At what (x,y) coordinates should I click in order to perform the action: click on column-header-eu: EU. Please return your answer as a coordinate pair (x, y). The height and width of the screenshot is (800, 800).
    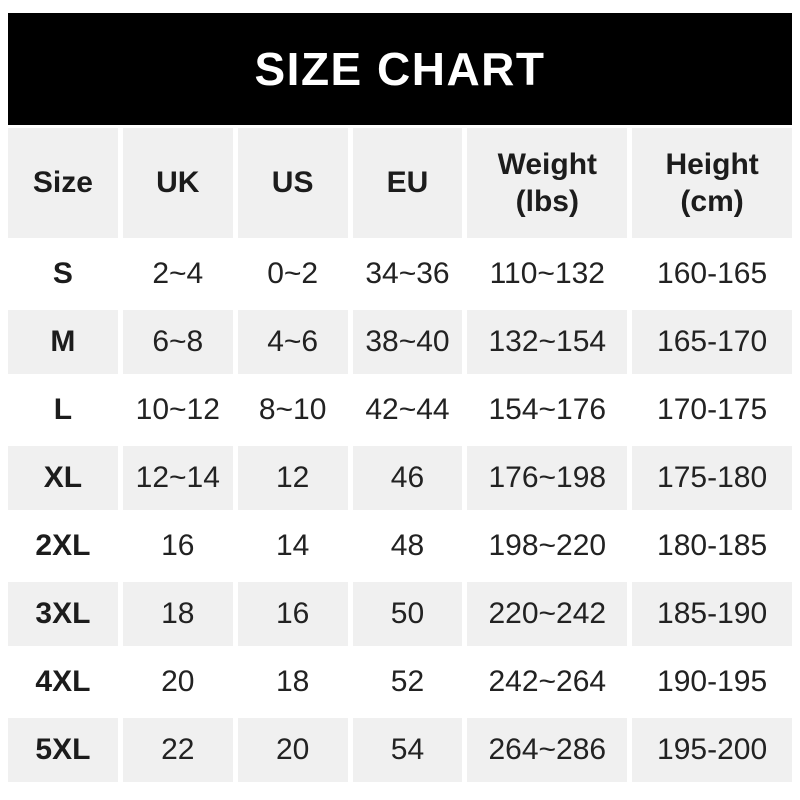
    Looking at the image, I should click on (407, 183).